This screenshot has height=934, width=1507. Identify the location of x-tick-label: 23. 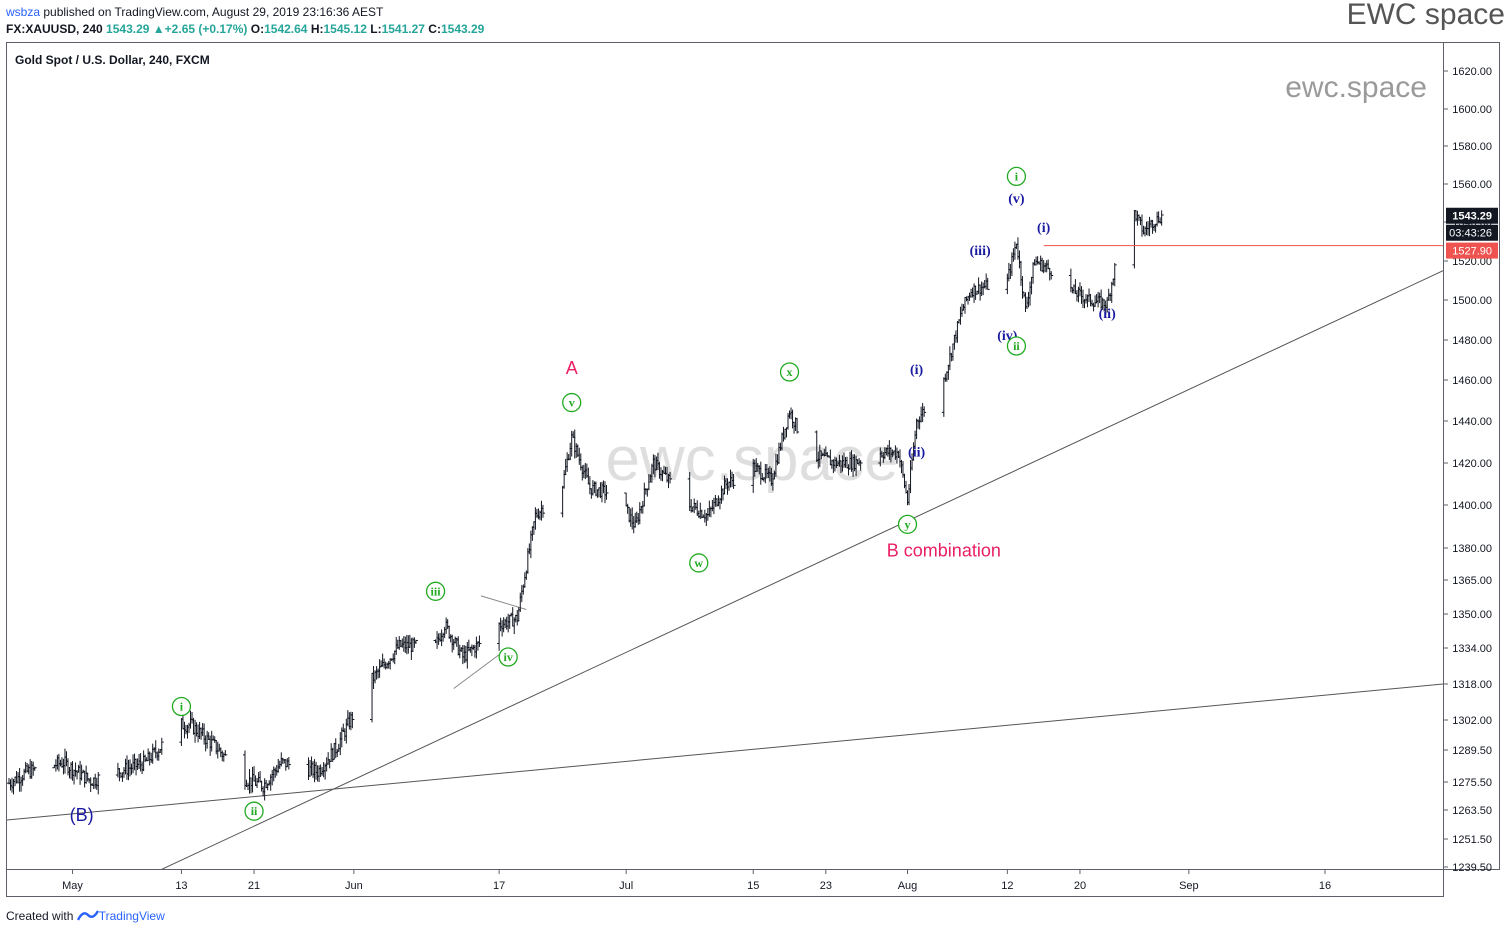
(826, 886).